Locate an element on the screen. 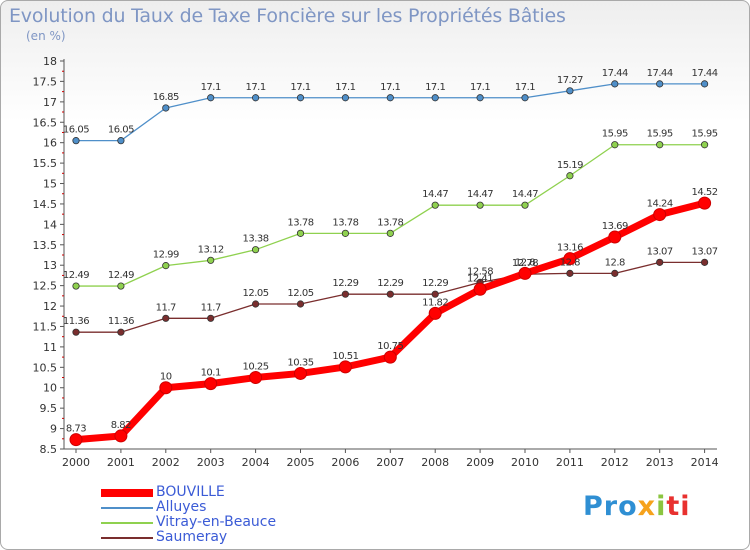 This screenshot has height=550, width=750. data-label: 15.19 is located at coordinates (570, 165).